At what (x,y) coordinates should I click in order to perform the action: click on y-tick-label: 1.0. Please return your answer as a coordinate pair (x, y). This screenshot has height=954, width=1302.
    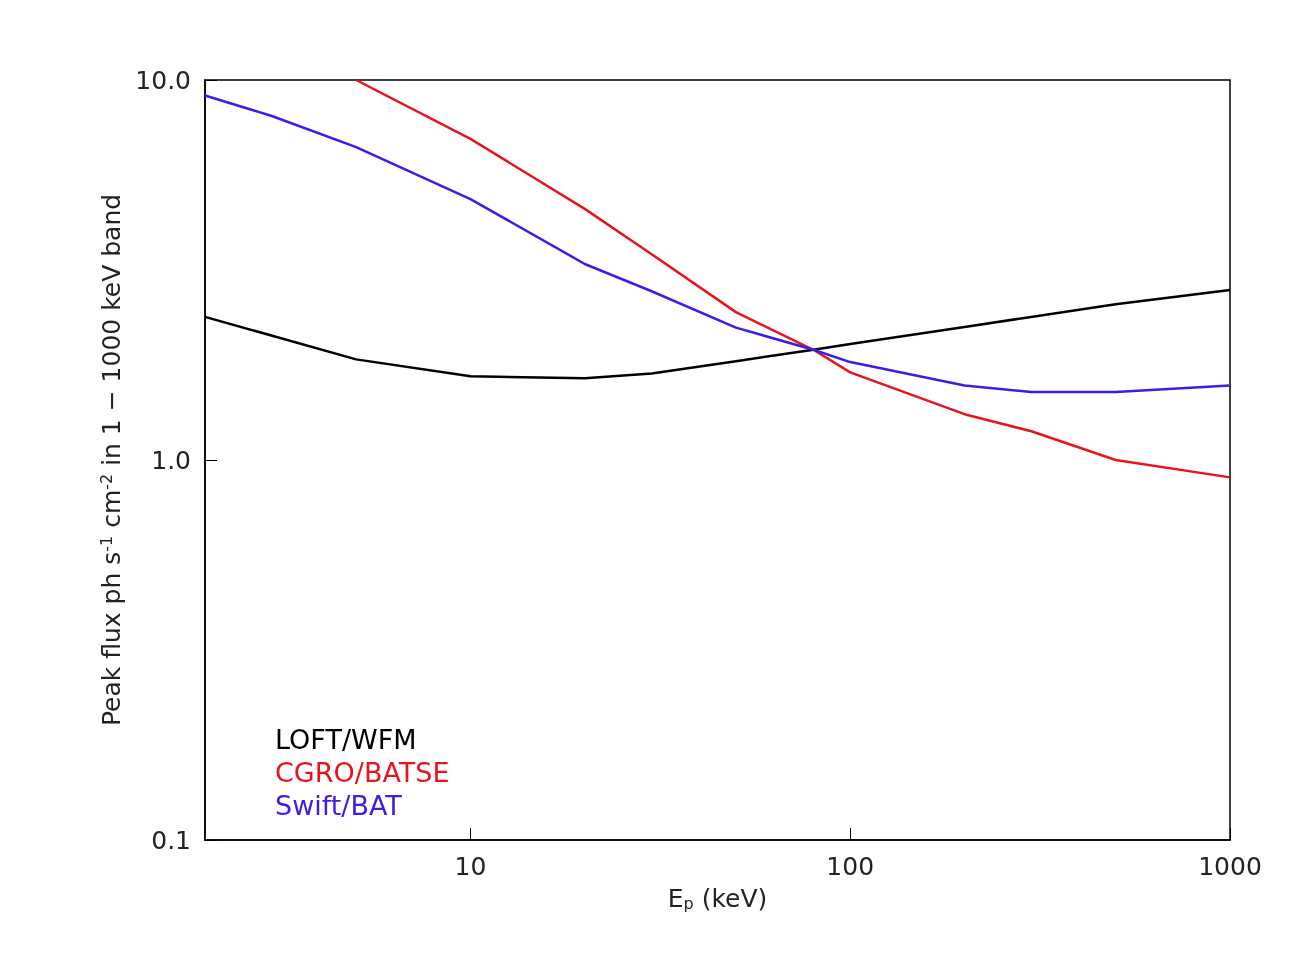
    Looking at the image, I should click on (171, 460).